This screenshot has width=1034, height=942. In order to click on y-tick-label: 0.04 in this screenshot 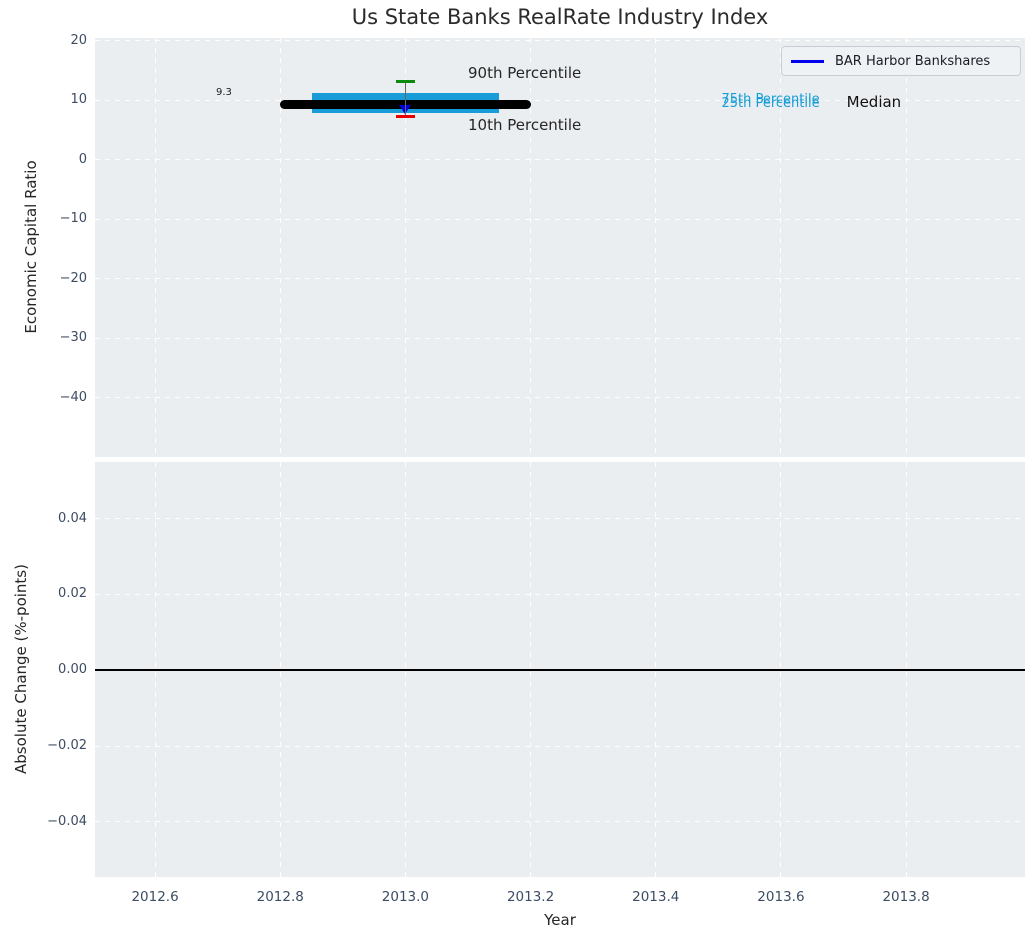, I will do `click(72, 518)`.